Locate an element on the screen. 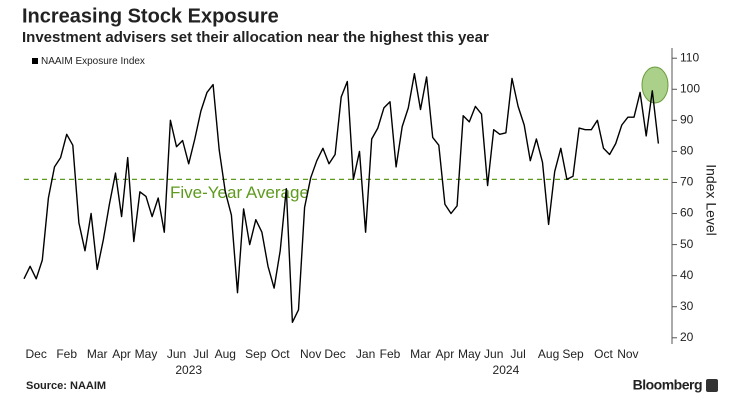  y-tick-label: 60 is located at coordinates (687, 213).